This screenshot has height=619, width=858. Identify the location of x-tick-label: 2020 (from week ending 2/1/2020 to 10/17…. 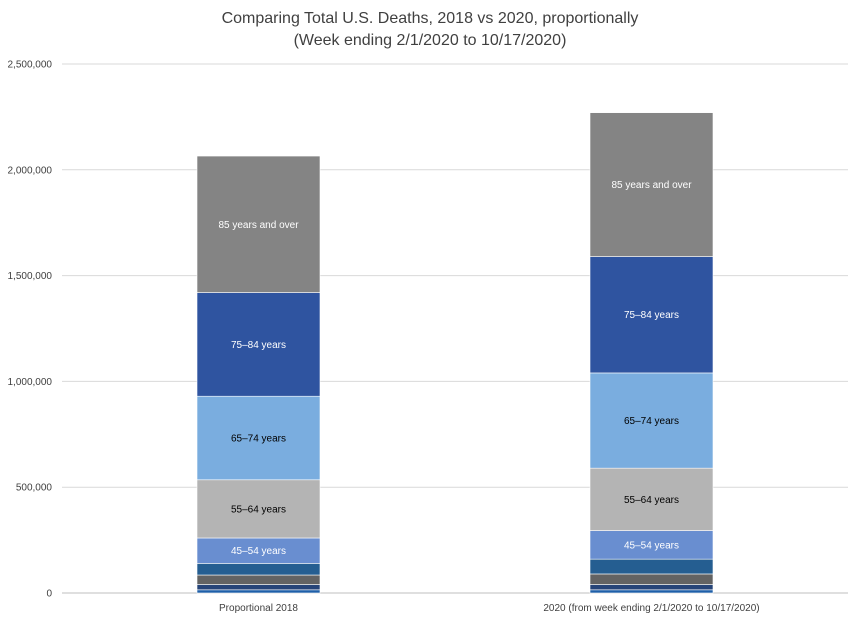
(651, 608).